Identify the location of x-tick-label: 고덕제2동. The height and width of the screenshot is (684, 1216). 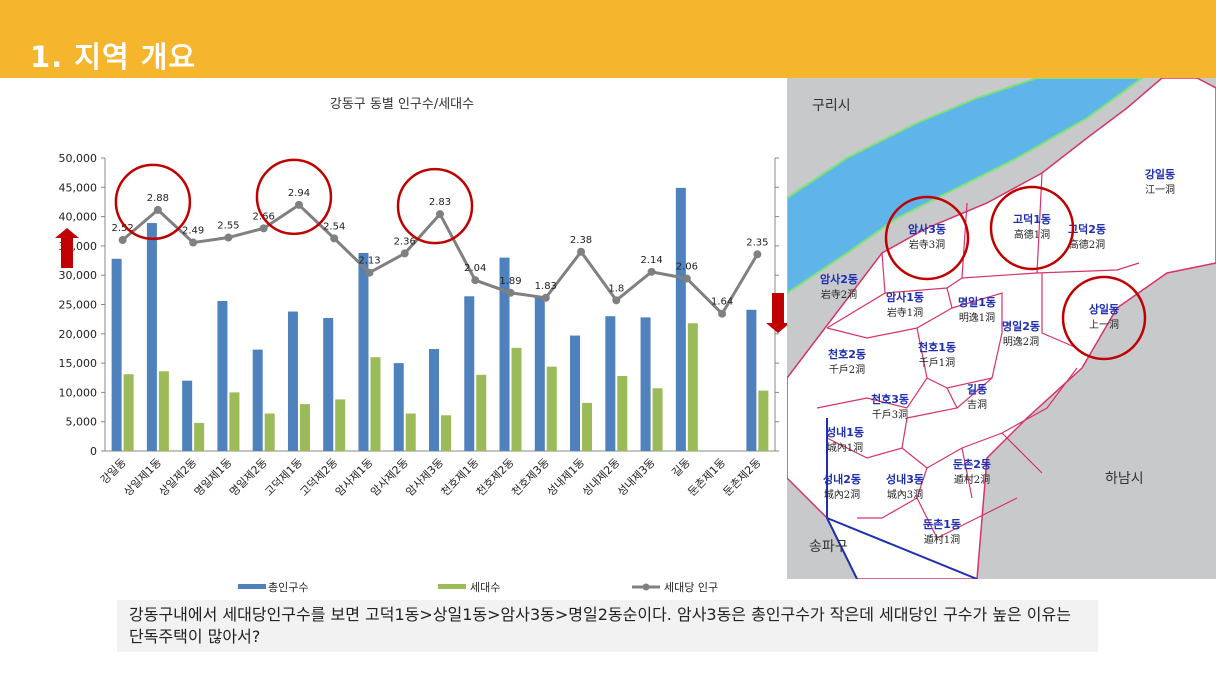
(319, 477).